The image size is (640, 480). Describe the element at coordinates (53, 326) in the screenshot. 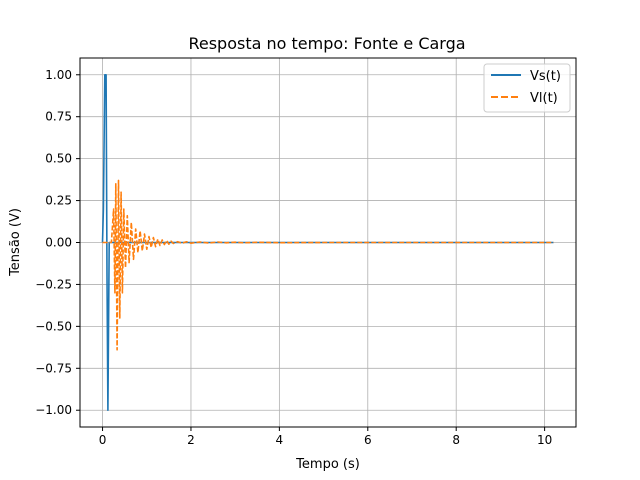

I see `y-tick-label: −0.50` at that location.